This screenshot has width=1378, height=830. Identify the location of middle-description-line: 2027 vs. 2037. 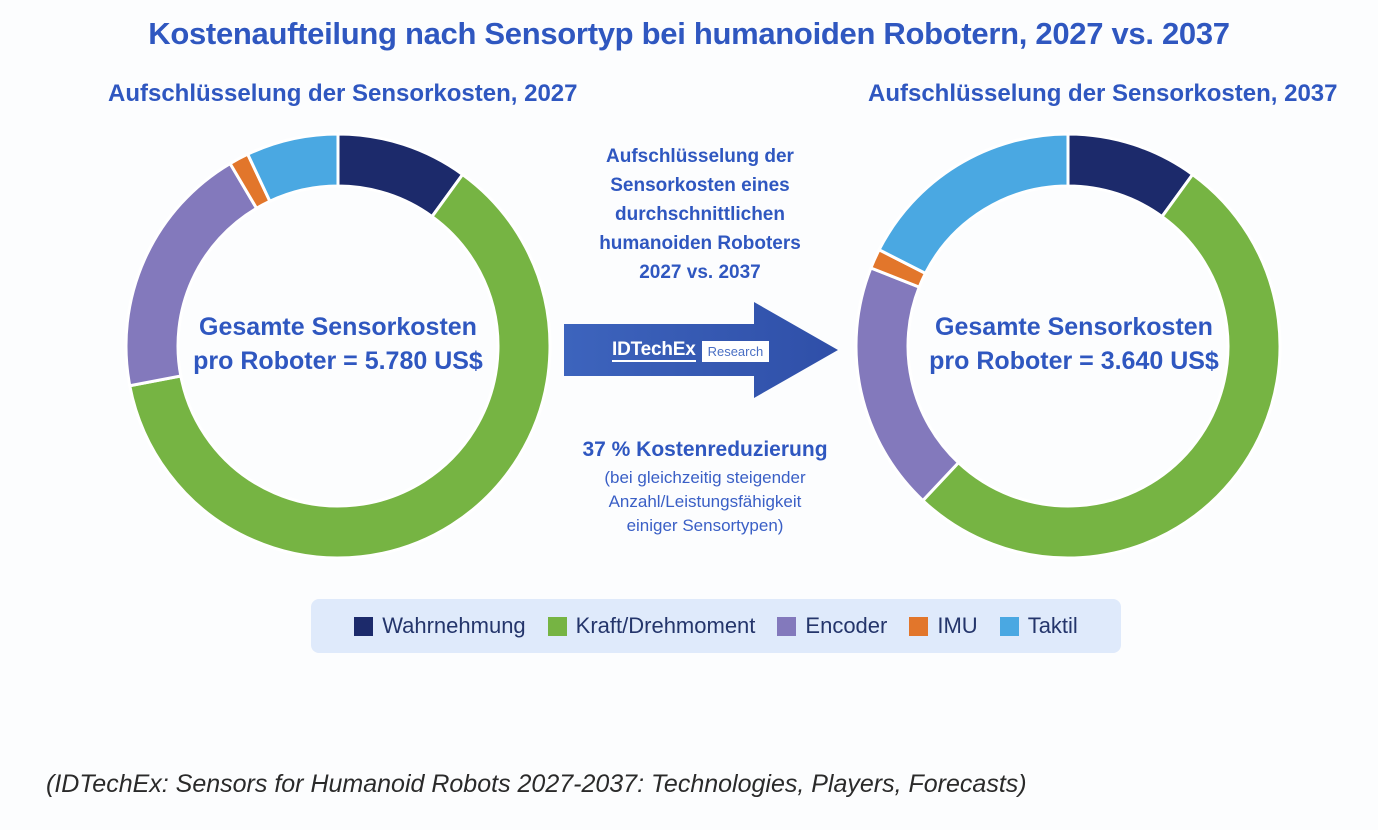
(700, 272).